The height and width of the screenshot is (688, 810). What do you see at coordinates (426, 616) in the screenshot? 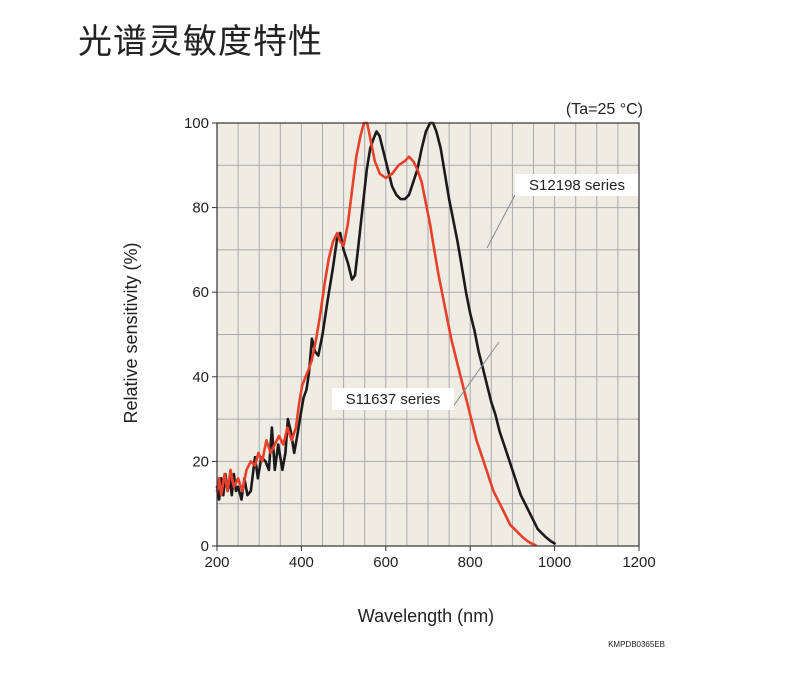
I see `x-axis-title: Wavelength (nm)` at bounding box center [426, 616].